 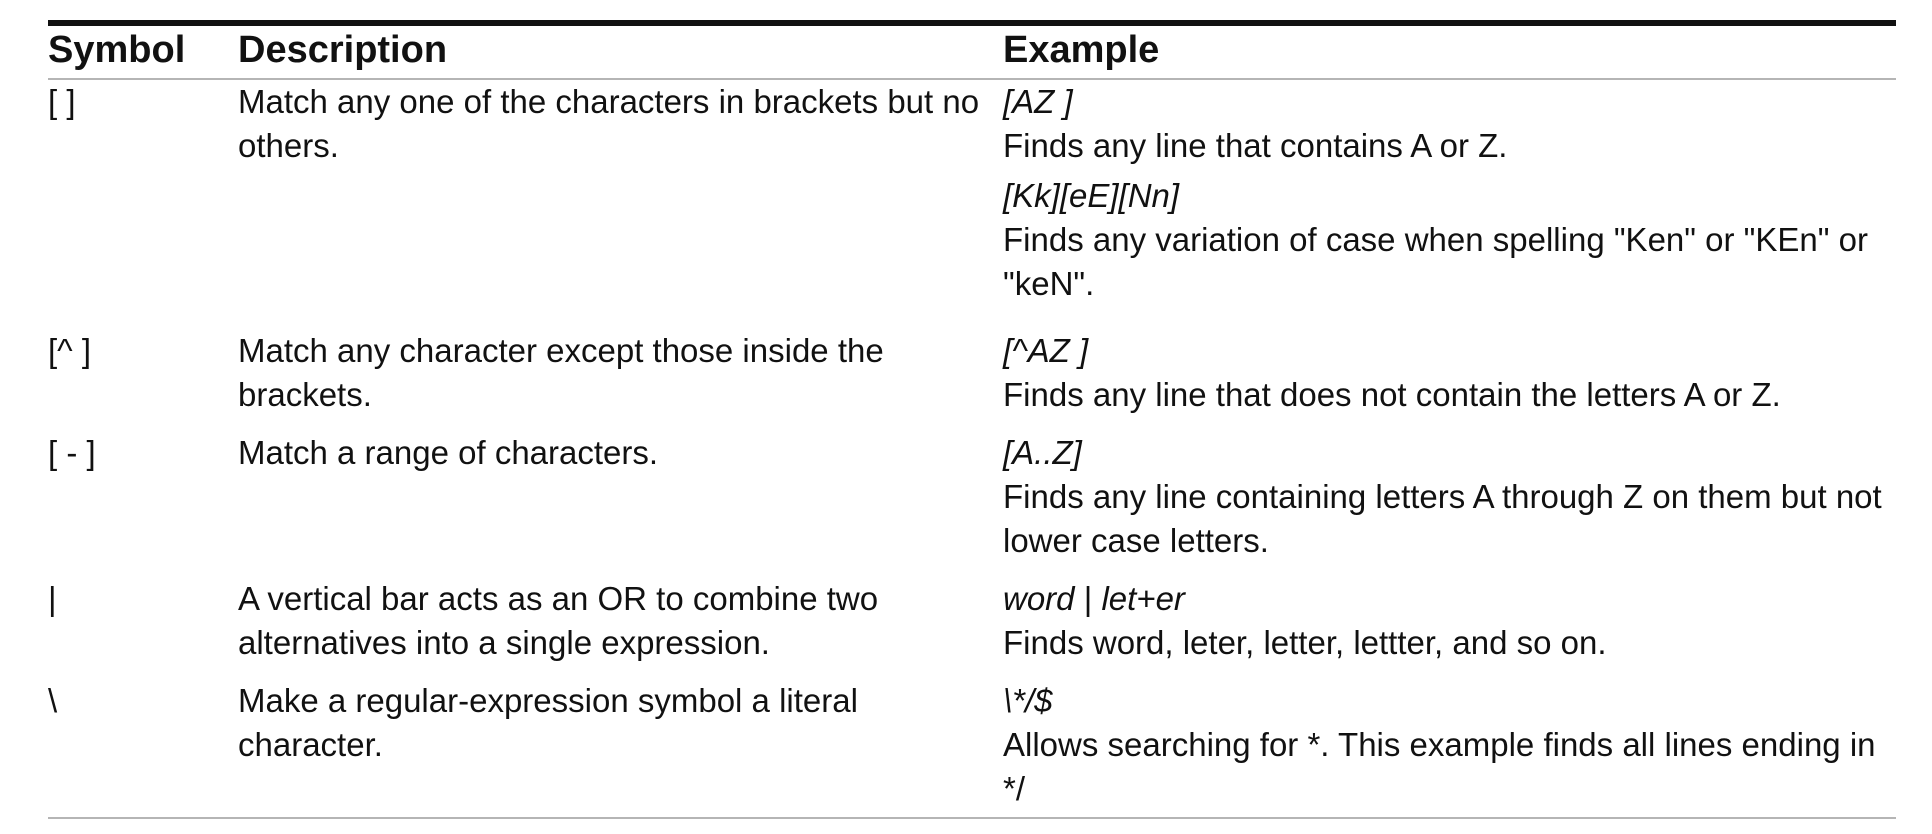 I want to click on description-cell: Match a range of characters., so click(x=448, y=452).